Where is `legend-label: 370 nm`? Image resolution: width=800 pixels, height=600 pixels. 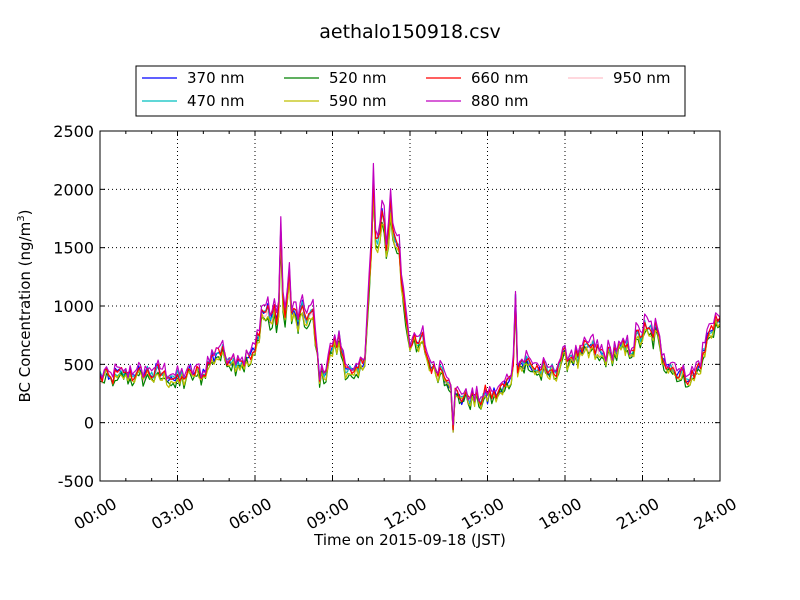
legend-label: 370 nm is located at coordinates (216, 78).